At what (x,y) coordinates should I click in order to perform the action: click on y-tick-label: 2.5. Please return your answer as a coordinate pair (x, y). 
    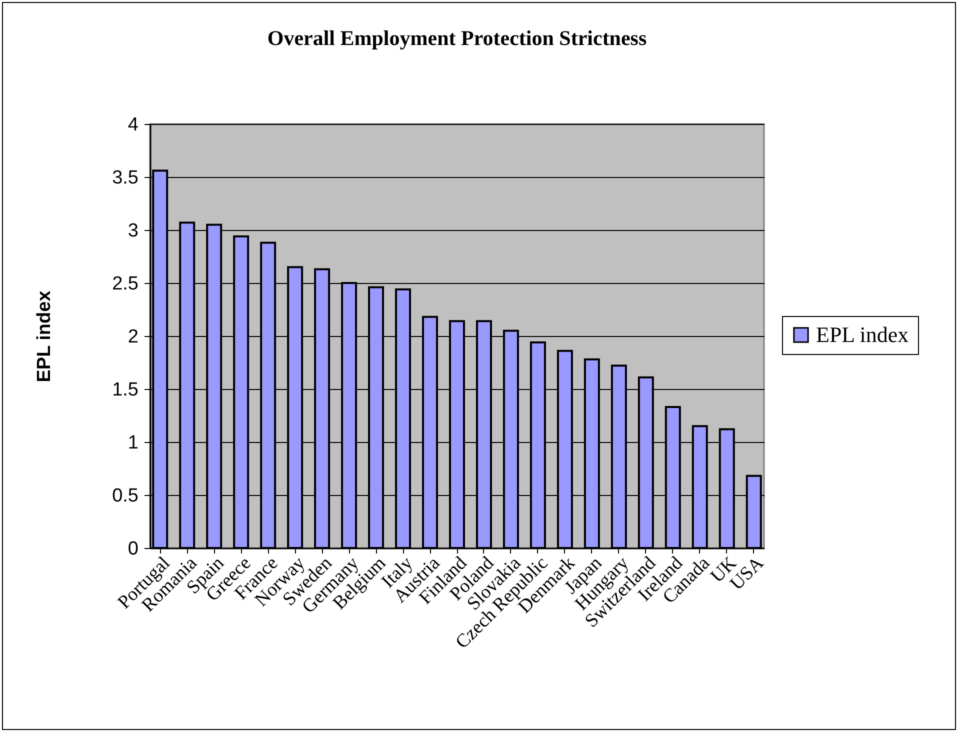
    Looking at the image, I should click on (125, 284).